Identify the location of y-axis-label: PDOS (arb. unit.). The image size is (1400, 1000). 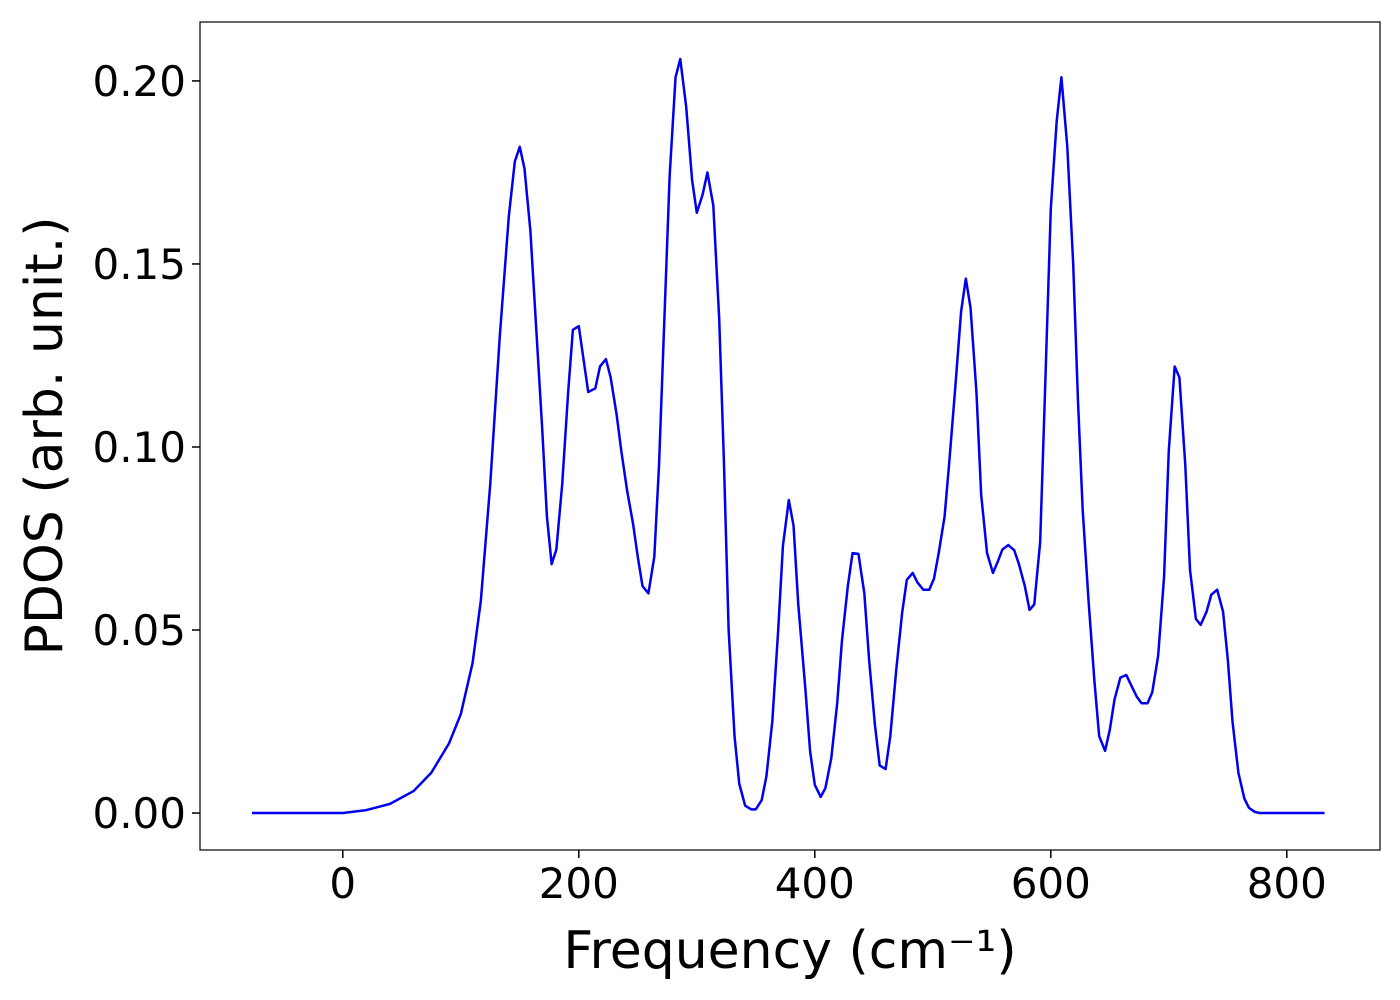
(45, 435).